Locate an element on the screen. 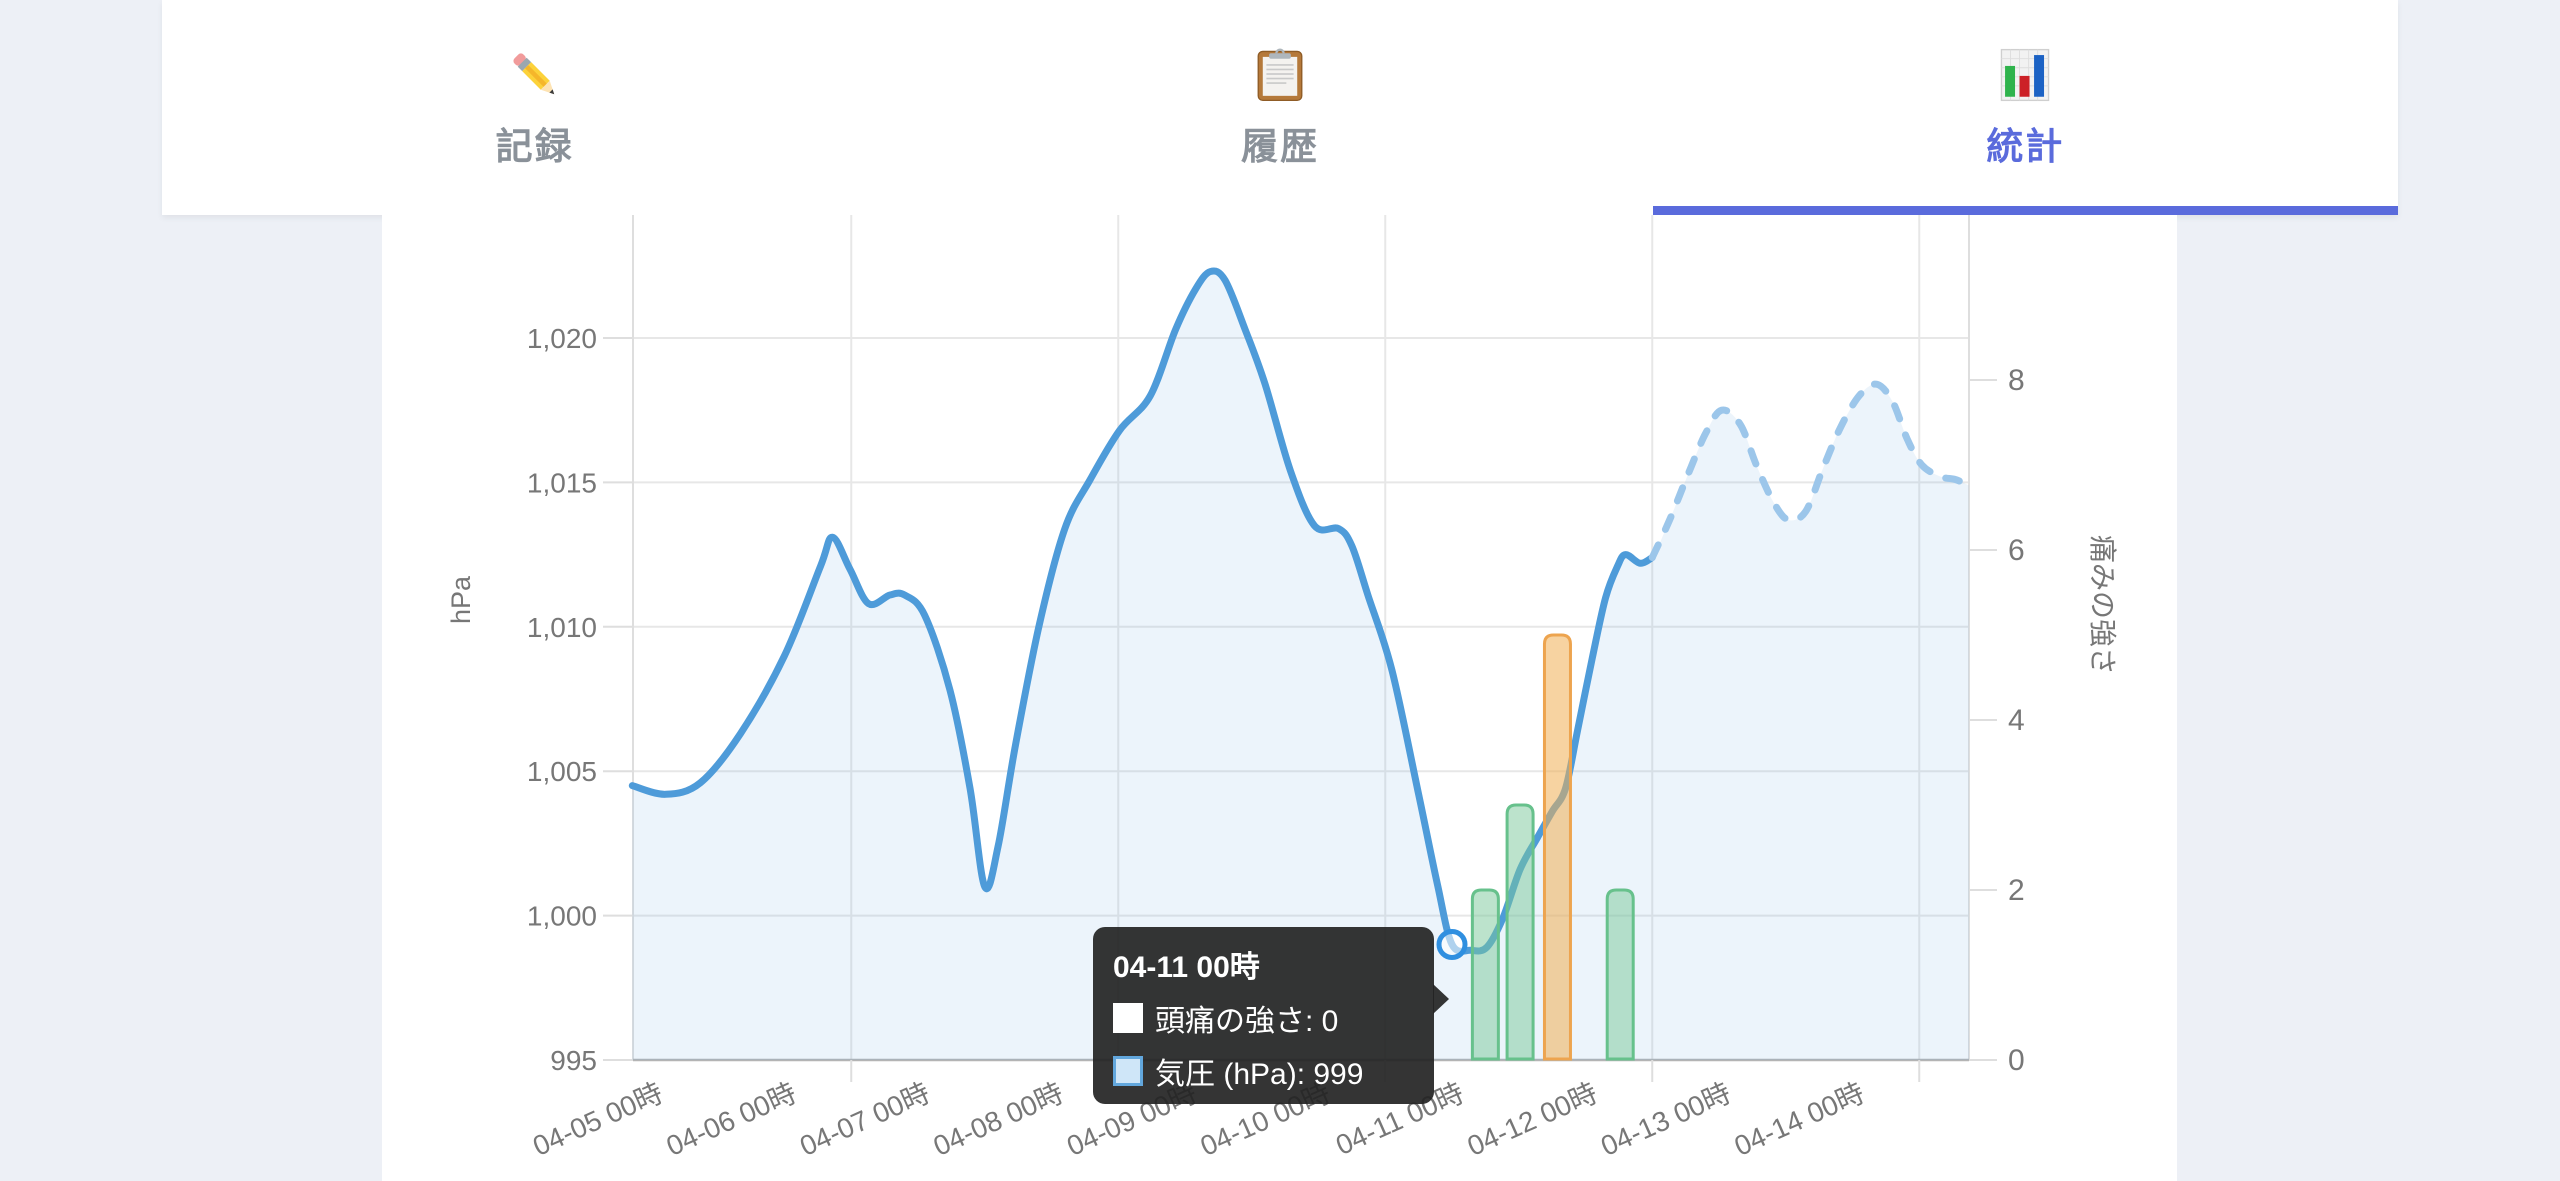 The image size is (2560, 1181). svg-text: 1,015 is located at coordinates (562, 482).